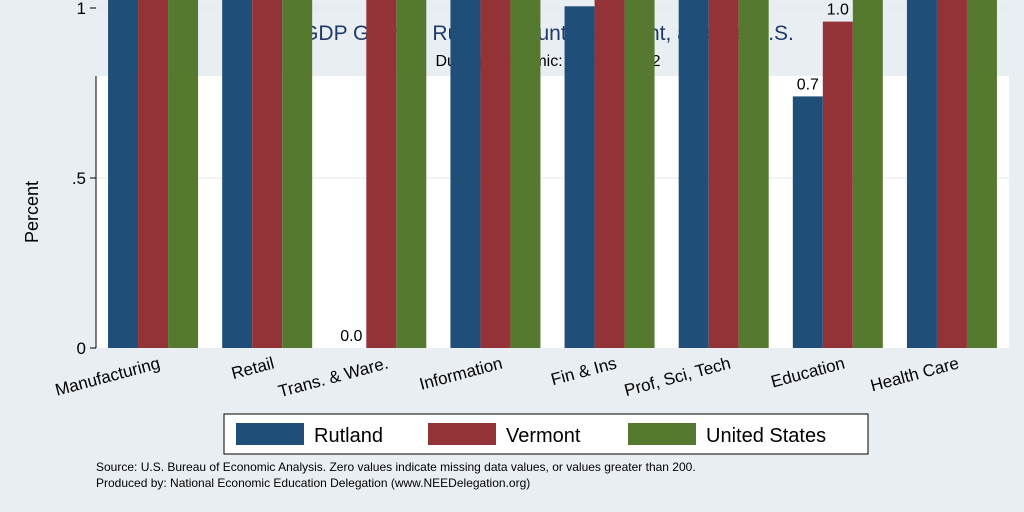 Image resolution: width=1024 pixels, height=512 pixels. I want to click on legend-box, so click(546, 434).